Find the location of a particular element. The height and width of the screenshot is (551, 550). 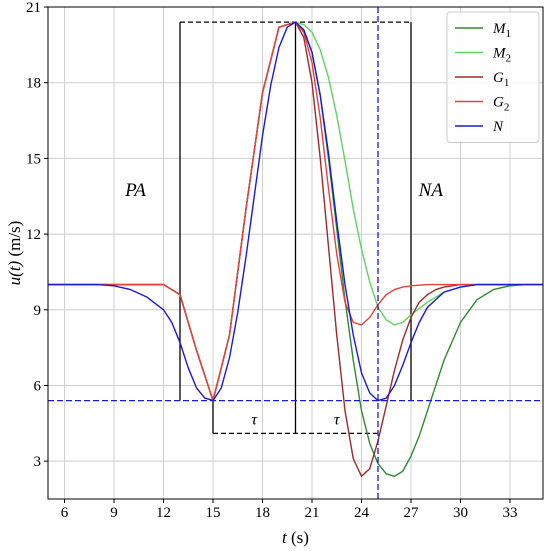

region-label-na: NA is located at coordinates (431, 190).